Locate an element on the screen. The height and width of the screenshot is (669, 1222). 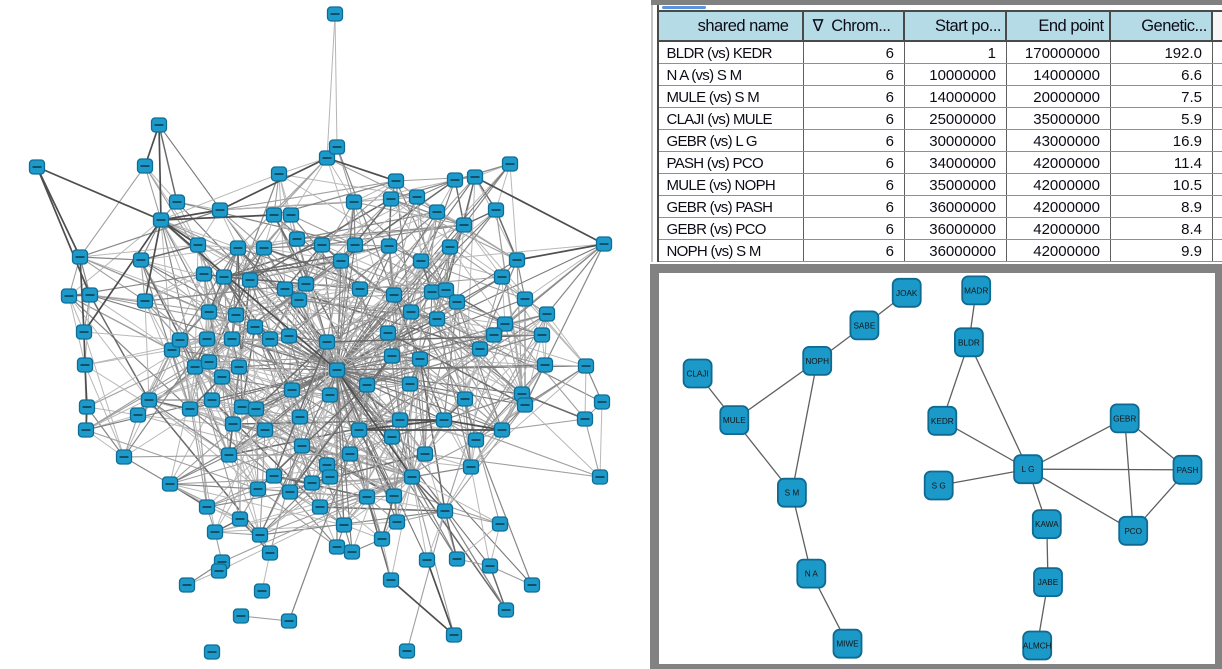
svg-text: L G is located at coordinates (1028, 469).